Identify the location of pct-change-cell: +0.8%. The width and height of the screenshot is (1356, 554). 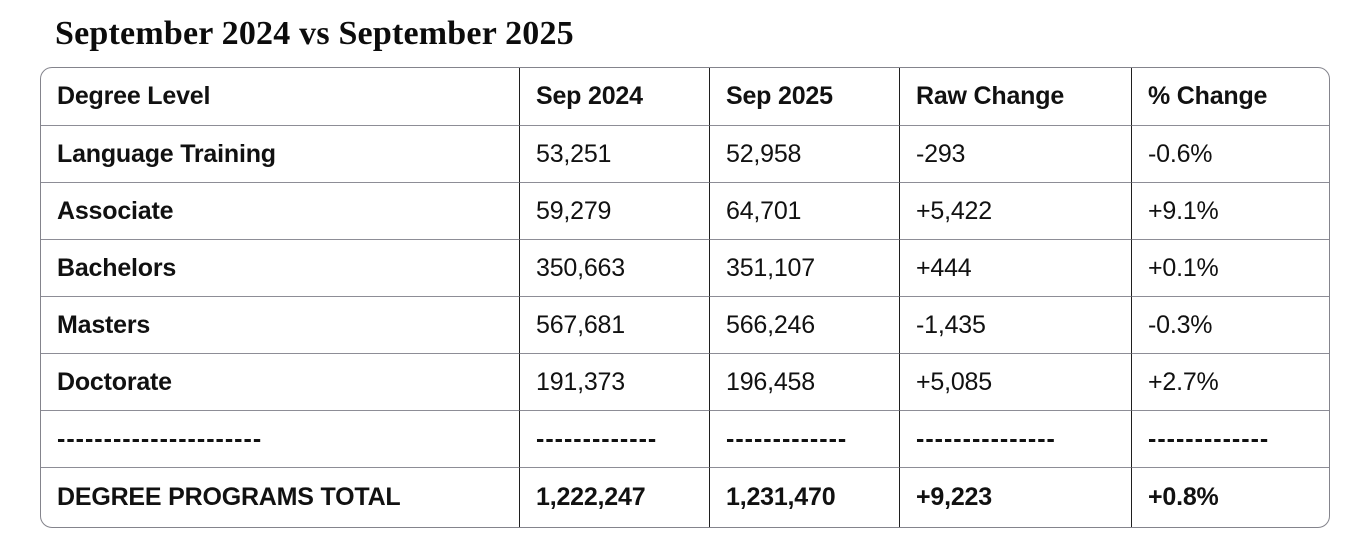
(1230, 497).